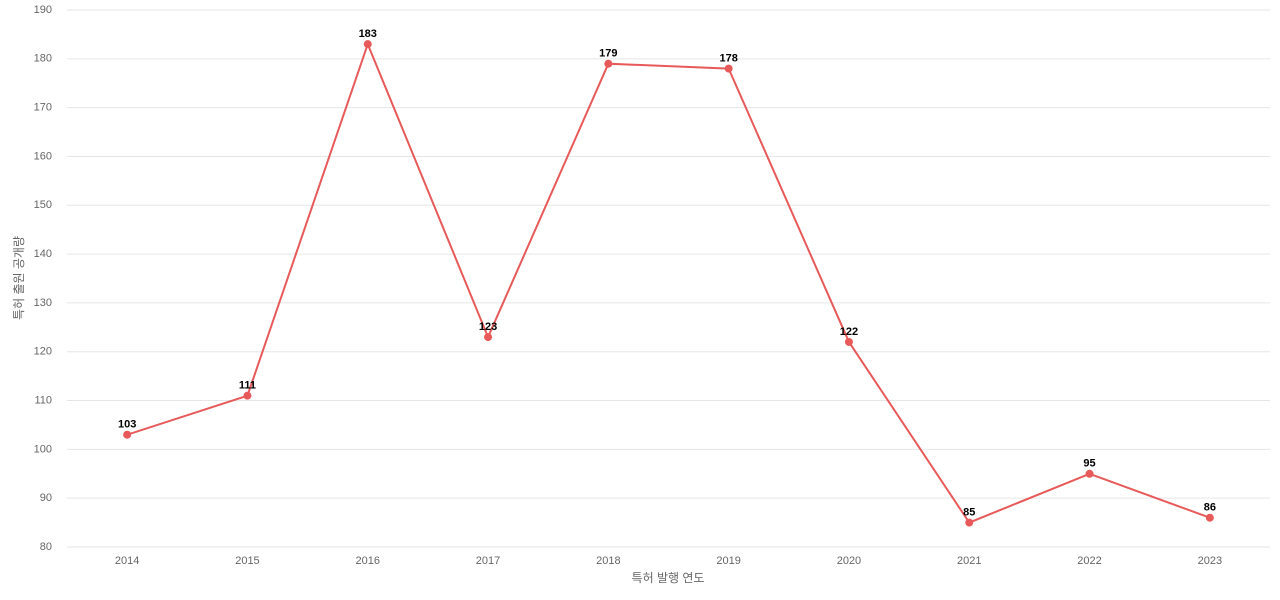 The width and height of the screenshot is (1280, 600). Describe the element at coordinates (668, 577) in the screenshot. I see `x-axis-label: 특허 발행 연도` at that location.